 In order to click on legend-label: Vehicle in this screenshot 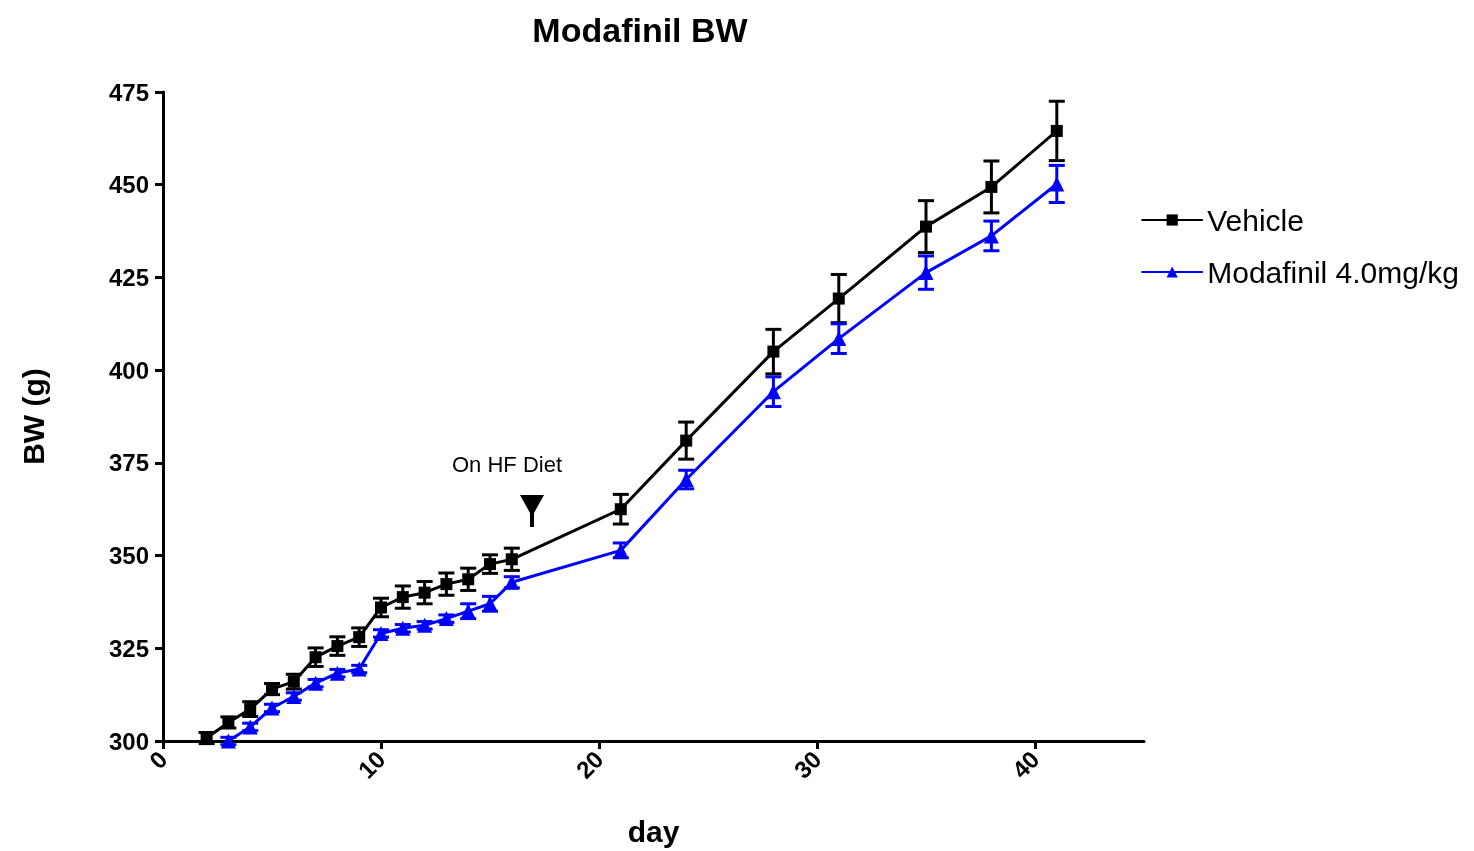, I will do `click(1255, 220)`.